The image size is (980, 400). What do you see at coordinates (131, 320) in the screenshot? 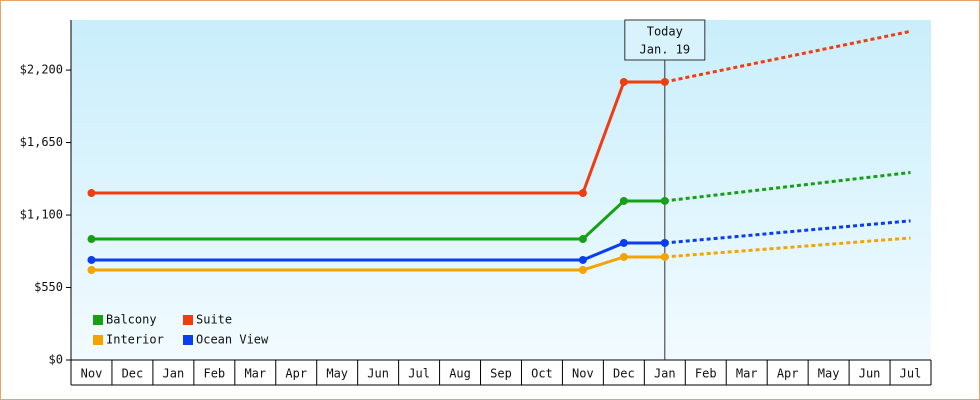
I see `legend-label: Balcony` at bounding box center [131, 320].